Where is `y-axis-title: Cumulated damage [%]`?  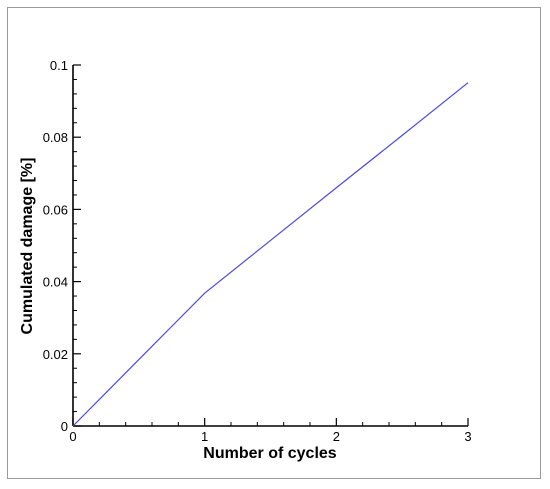 y-axis-title: Cumulated damage [%] is located at coordinates (27, 246).